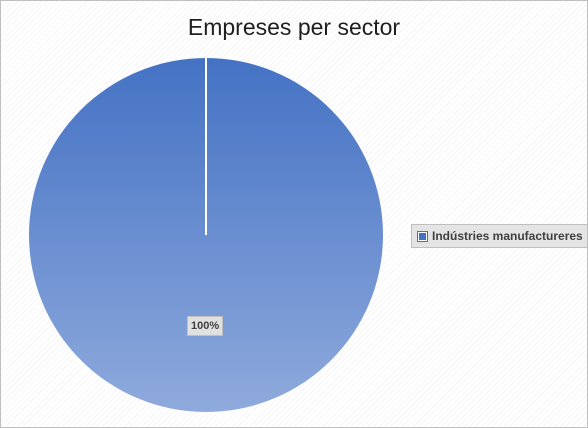  Describe the element at coordinates (294, 27) in the screenshot. I see `chart-title: Empreses per sector` at that location.